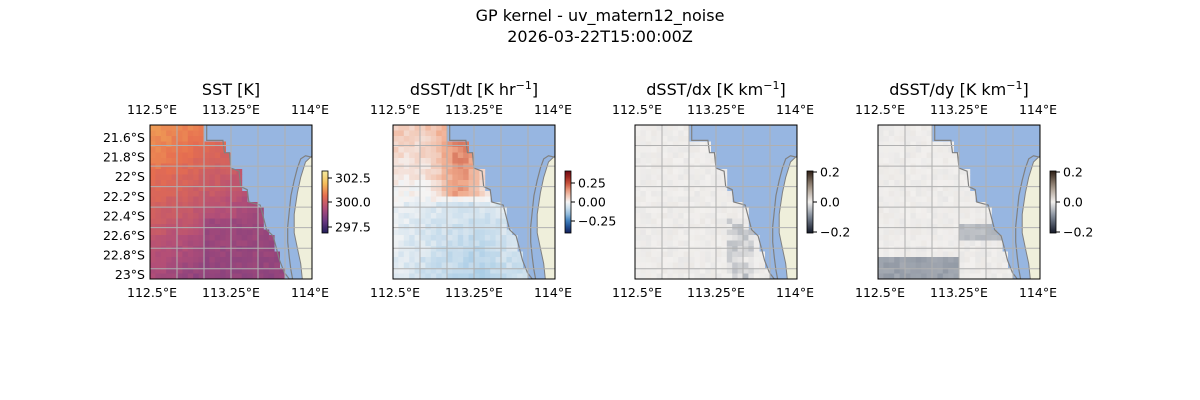  Describe the element at coordinates (600, 15) in the screenshot. I see `figure-suptitle: GP kernel - uv_matern12_noise` at that location.